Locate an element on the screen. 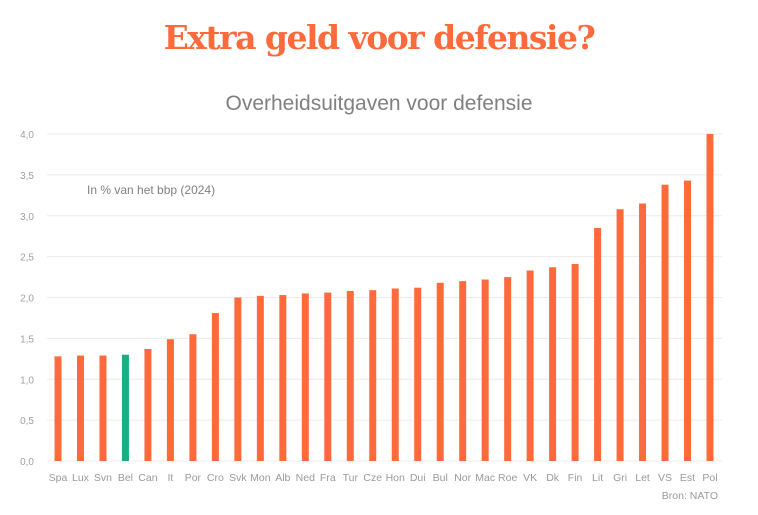  x-tick-label: Hon is located at coordinates (395, 478).